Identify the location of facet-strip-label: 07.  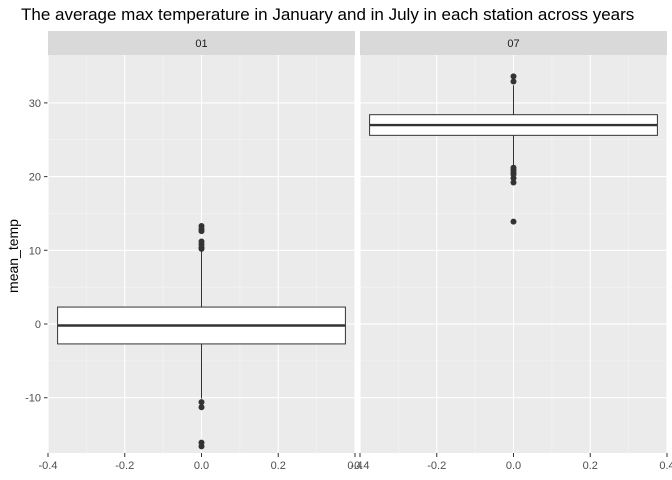
(513, 44).